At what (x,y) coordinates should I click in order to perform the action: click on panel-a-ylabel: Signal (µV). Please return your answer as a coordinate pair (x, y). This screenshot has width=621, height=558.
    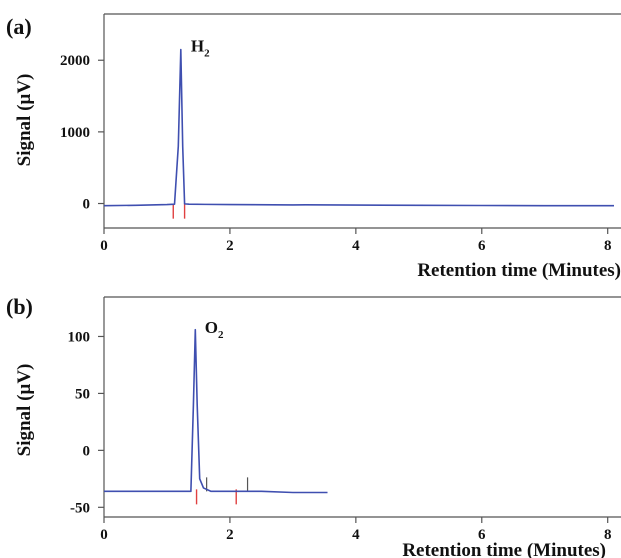
    Looking at the image, I should click on (24, 120).